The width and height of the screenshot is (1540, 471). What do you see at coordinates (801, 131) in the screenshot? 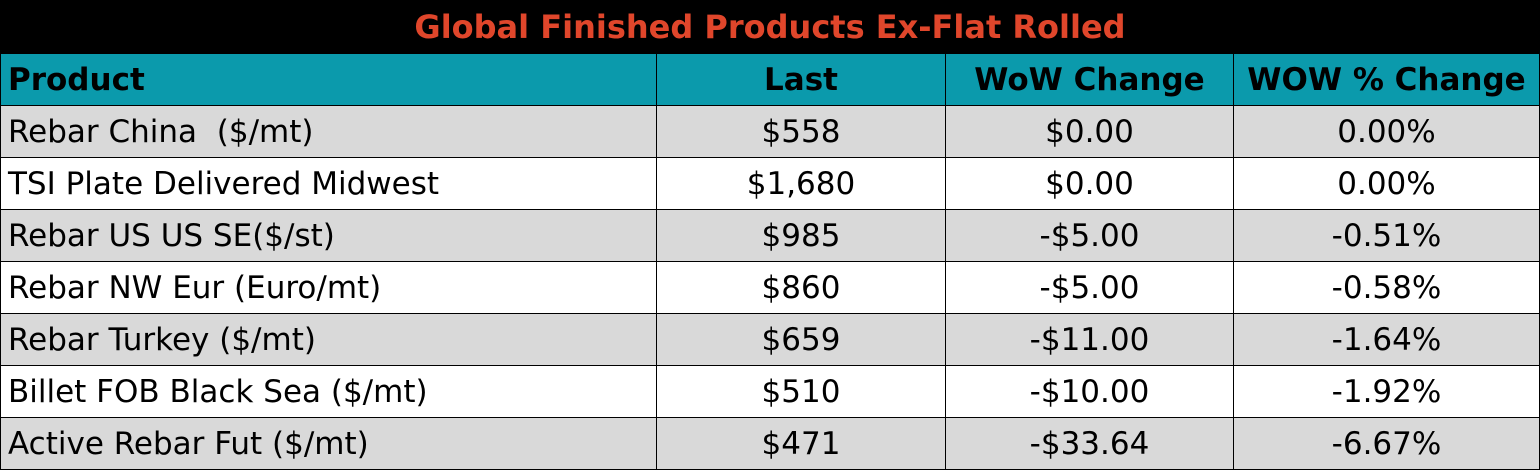
I see `last-cell: $558` at bounding box center [801, 131].